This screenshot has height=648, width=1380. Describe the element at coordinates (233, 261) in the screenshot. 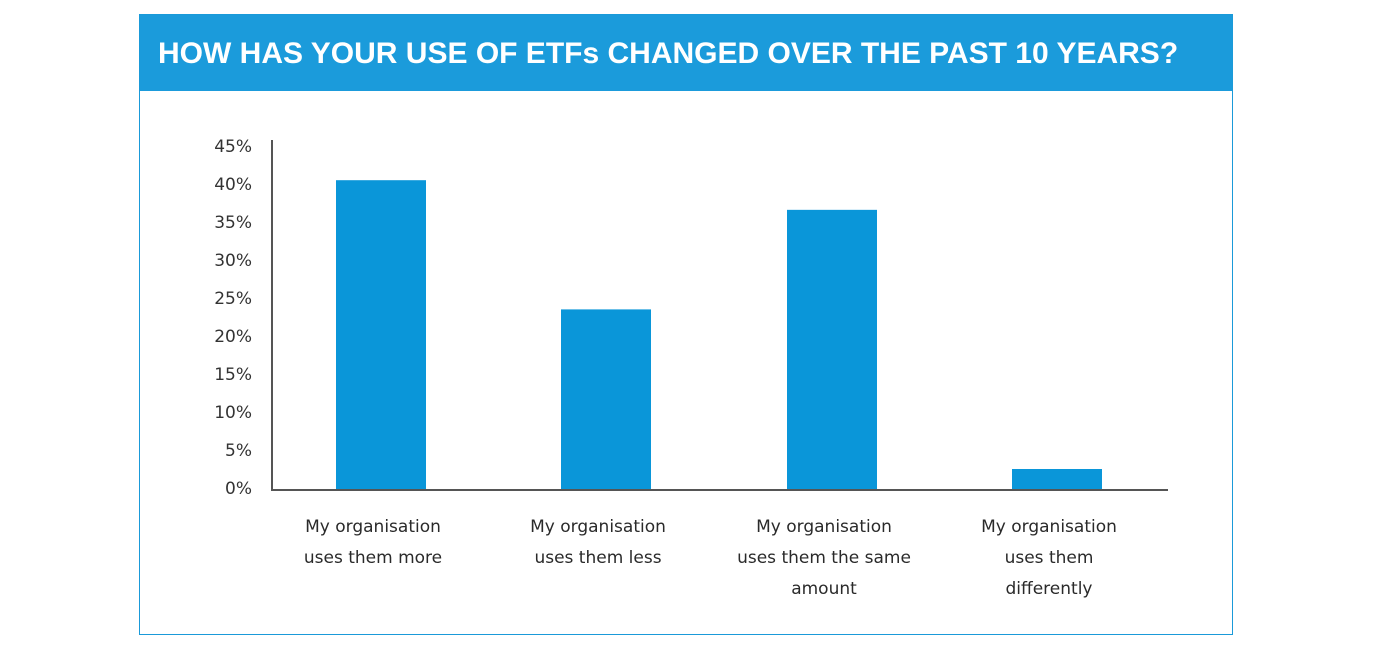

I see `y-tick-label: 30%` at that location.